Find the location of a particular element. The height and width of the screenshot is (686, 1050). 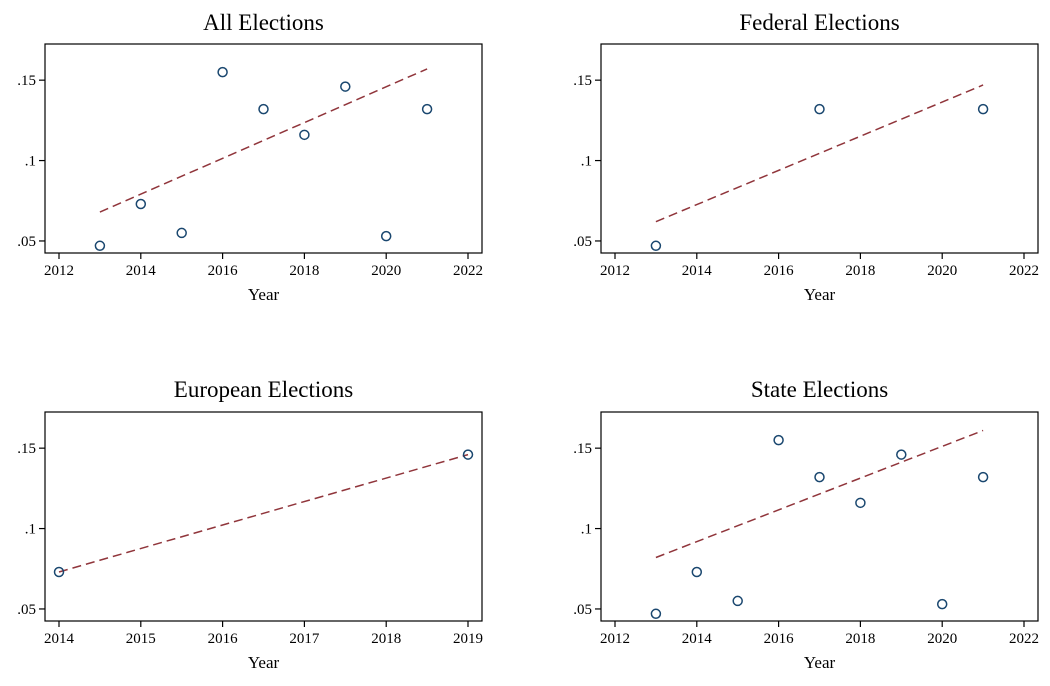

x-tick-label: 2017 is located at coordinates (304, 639).